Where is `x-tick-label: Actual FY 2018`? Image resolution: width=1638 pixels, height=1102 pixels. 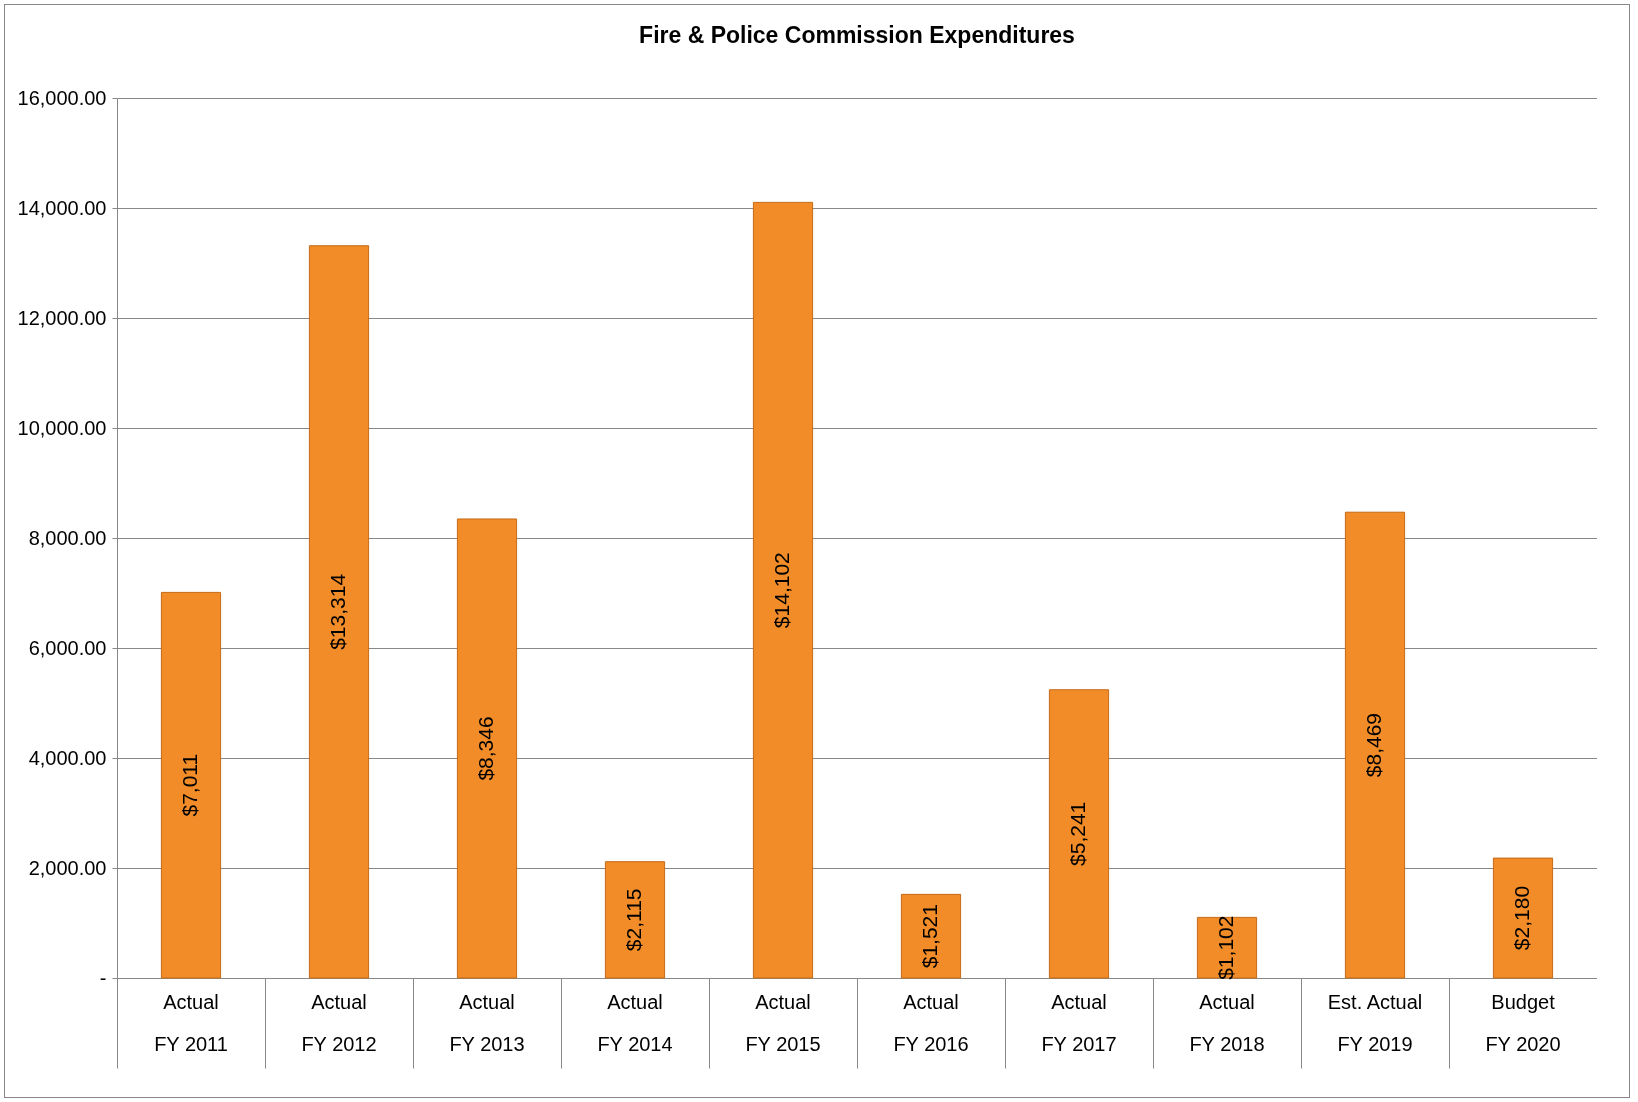 x-tick-label: Actual FY 2018 is located at coordinates (1227, 1022).